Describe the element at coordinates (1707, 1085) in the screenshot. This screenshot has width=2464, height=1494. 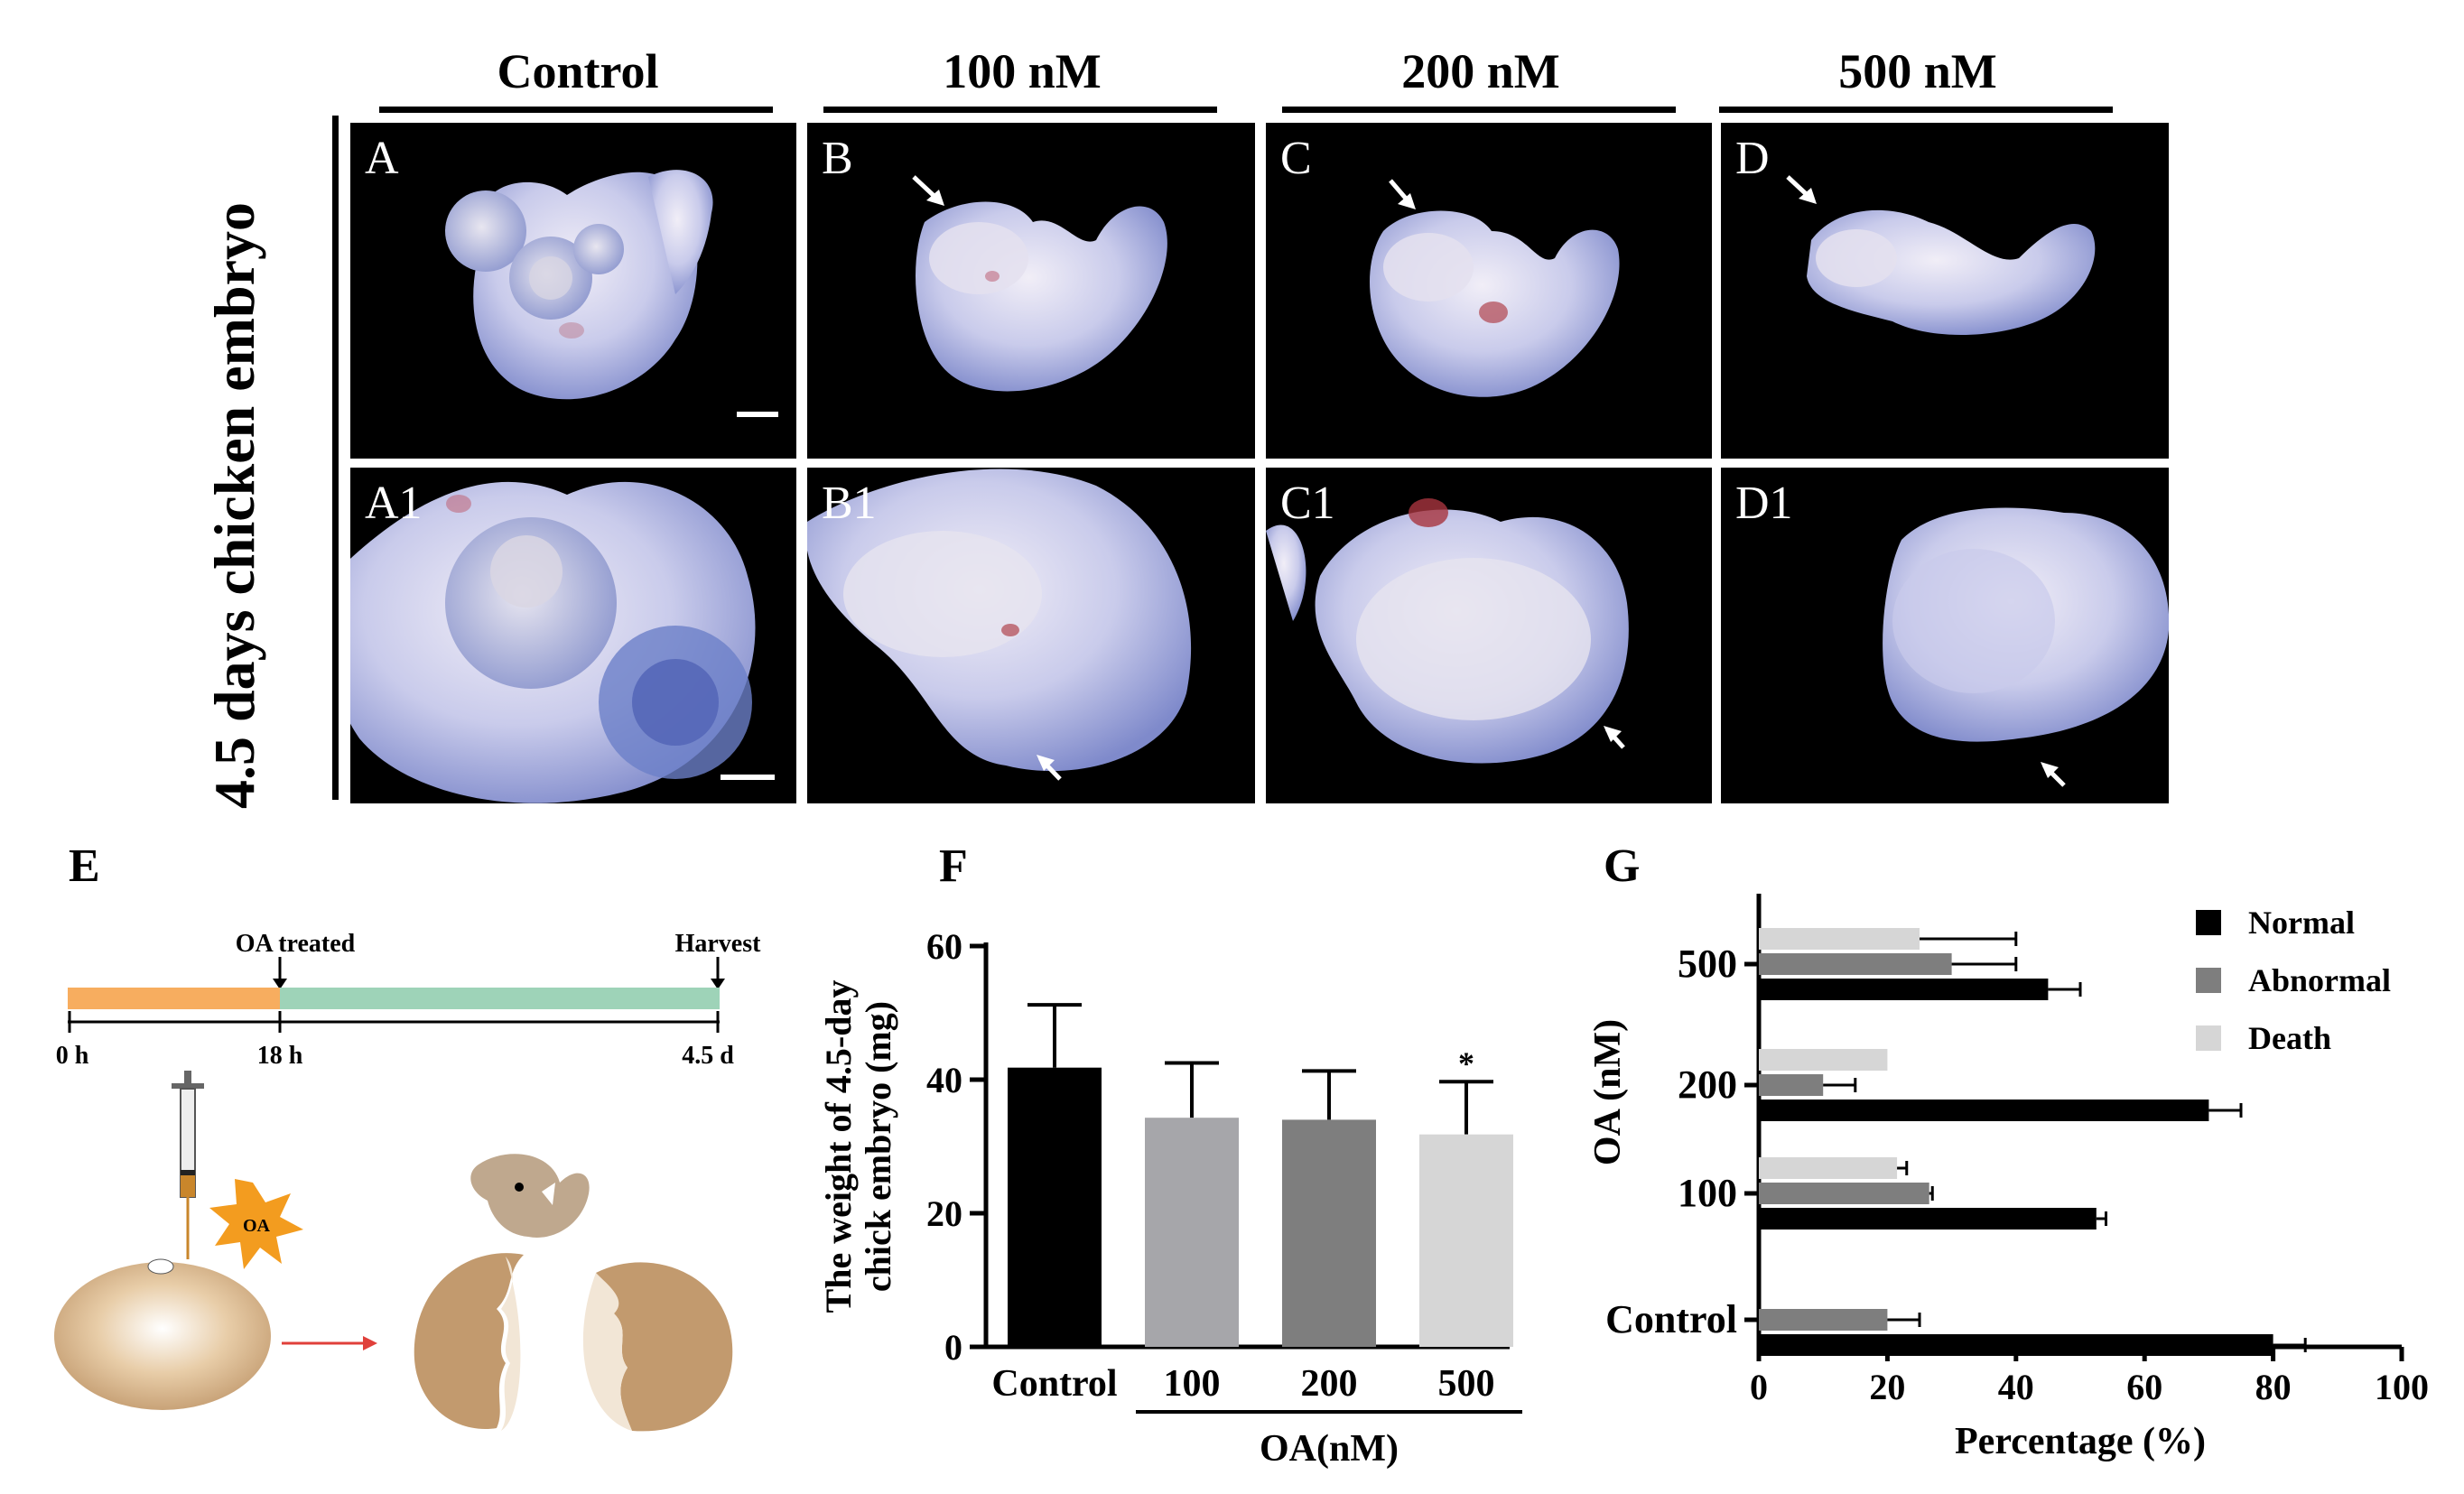
I see `y-tick-label: 200` at that location.